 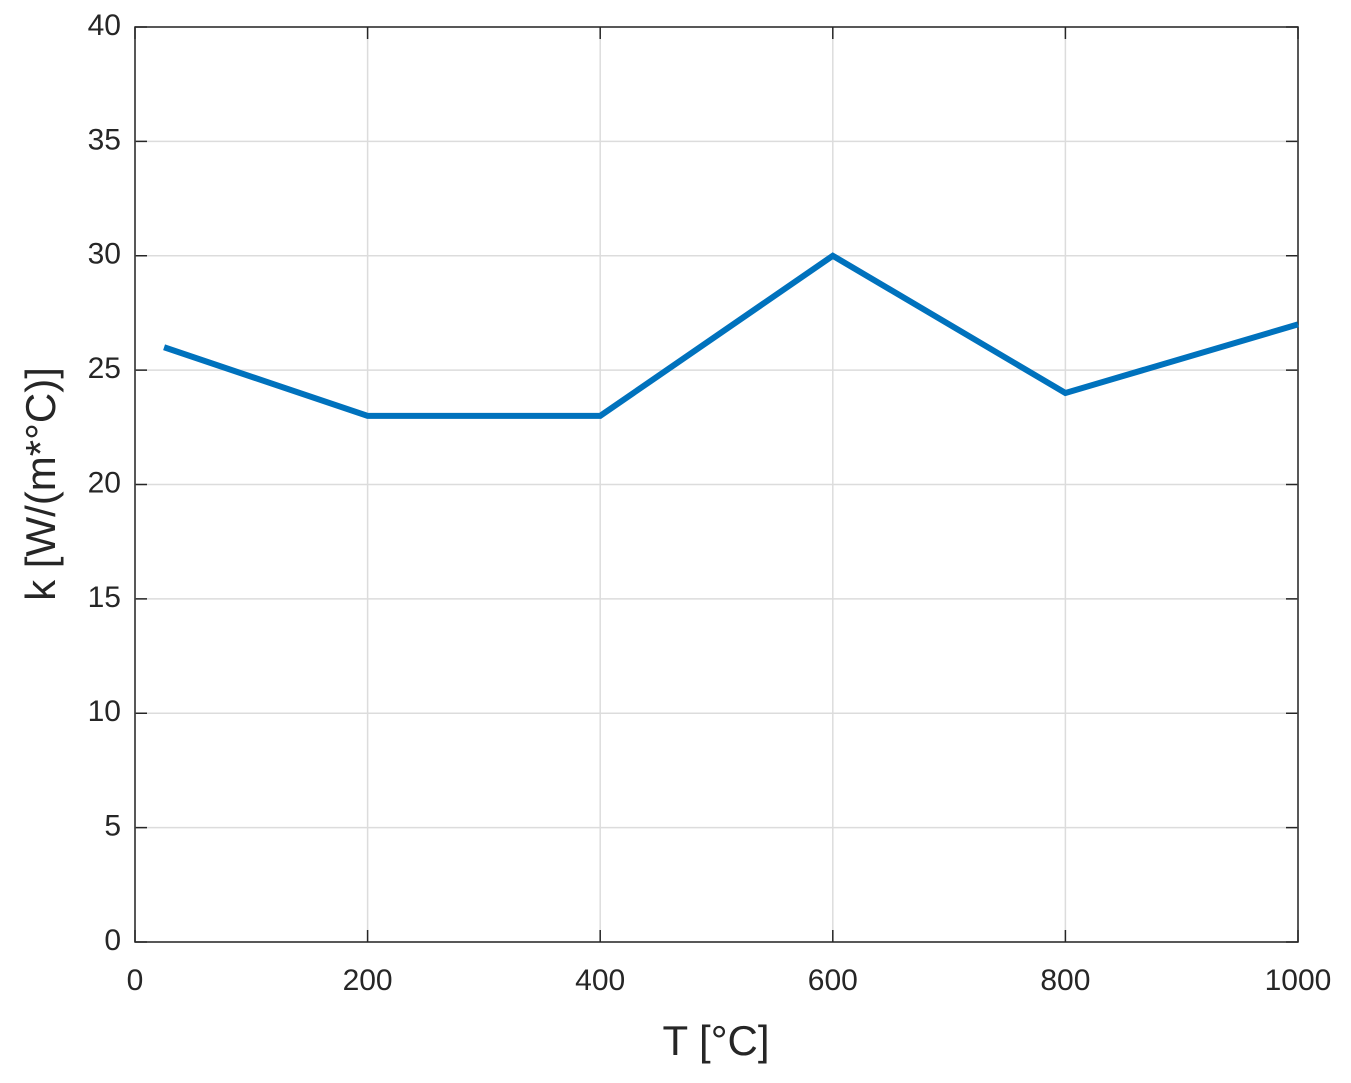 What do you see at coordinates (104, 482) in the screenshot?
I see `y-tick-label: 20` at bounding box center [104, 482].